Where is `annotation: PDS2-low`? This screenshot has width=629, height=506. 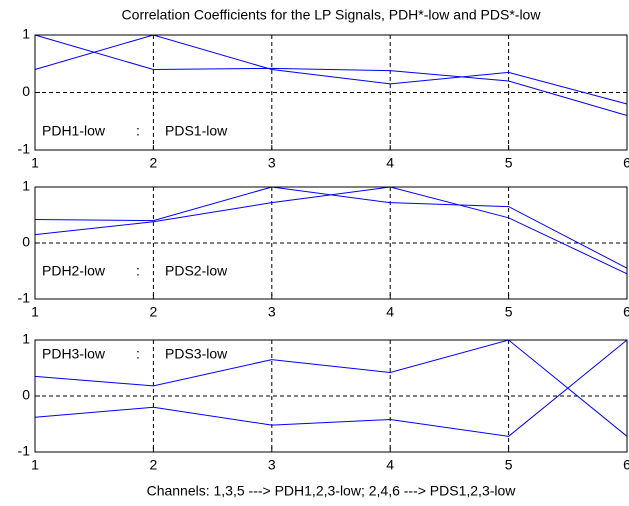 annotation: PDS2-low is located at coordinates (196, 271).